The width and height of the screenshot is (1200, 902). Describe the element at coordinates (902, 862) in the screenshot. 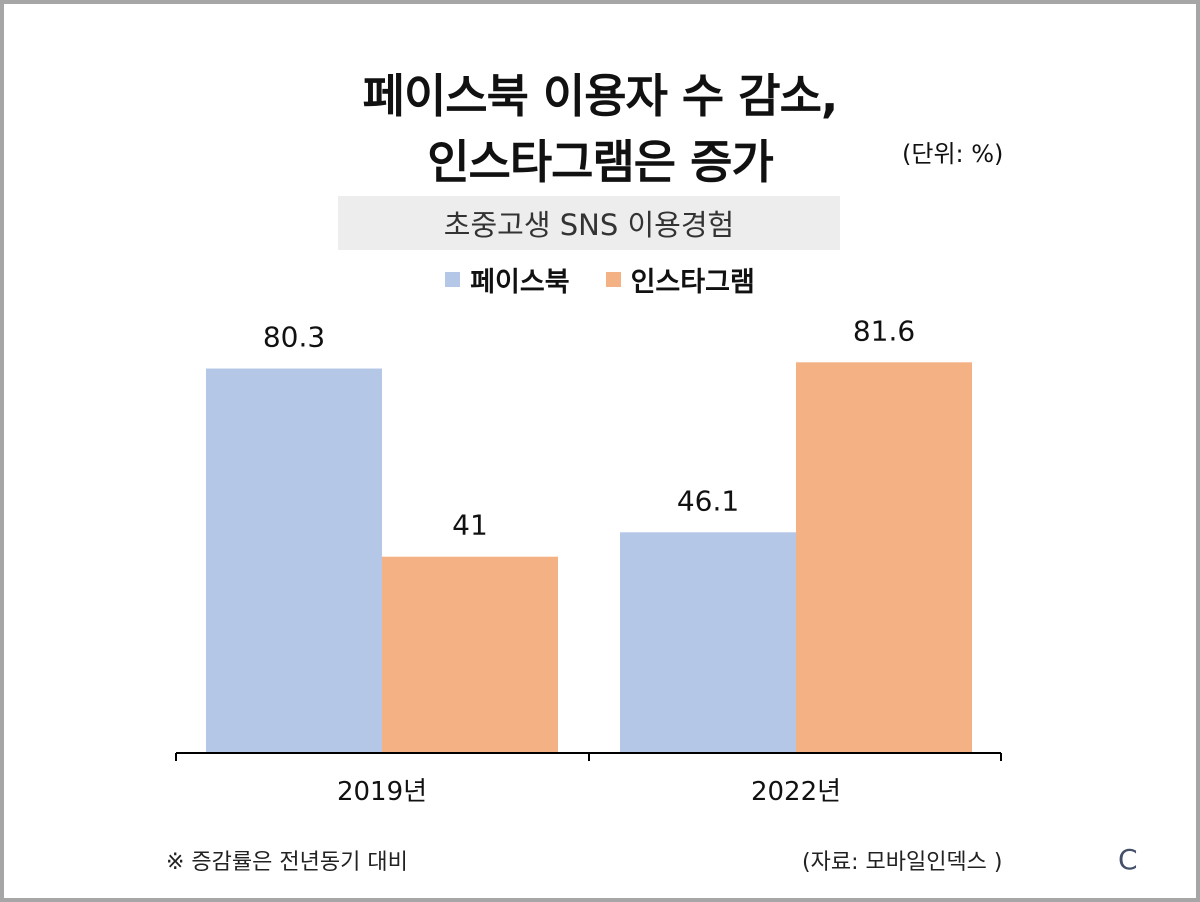

I see `source-label: (자료: 모바일인덱스 )` at that location.